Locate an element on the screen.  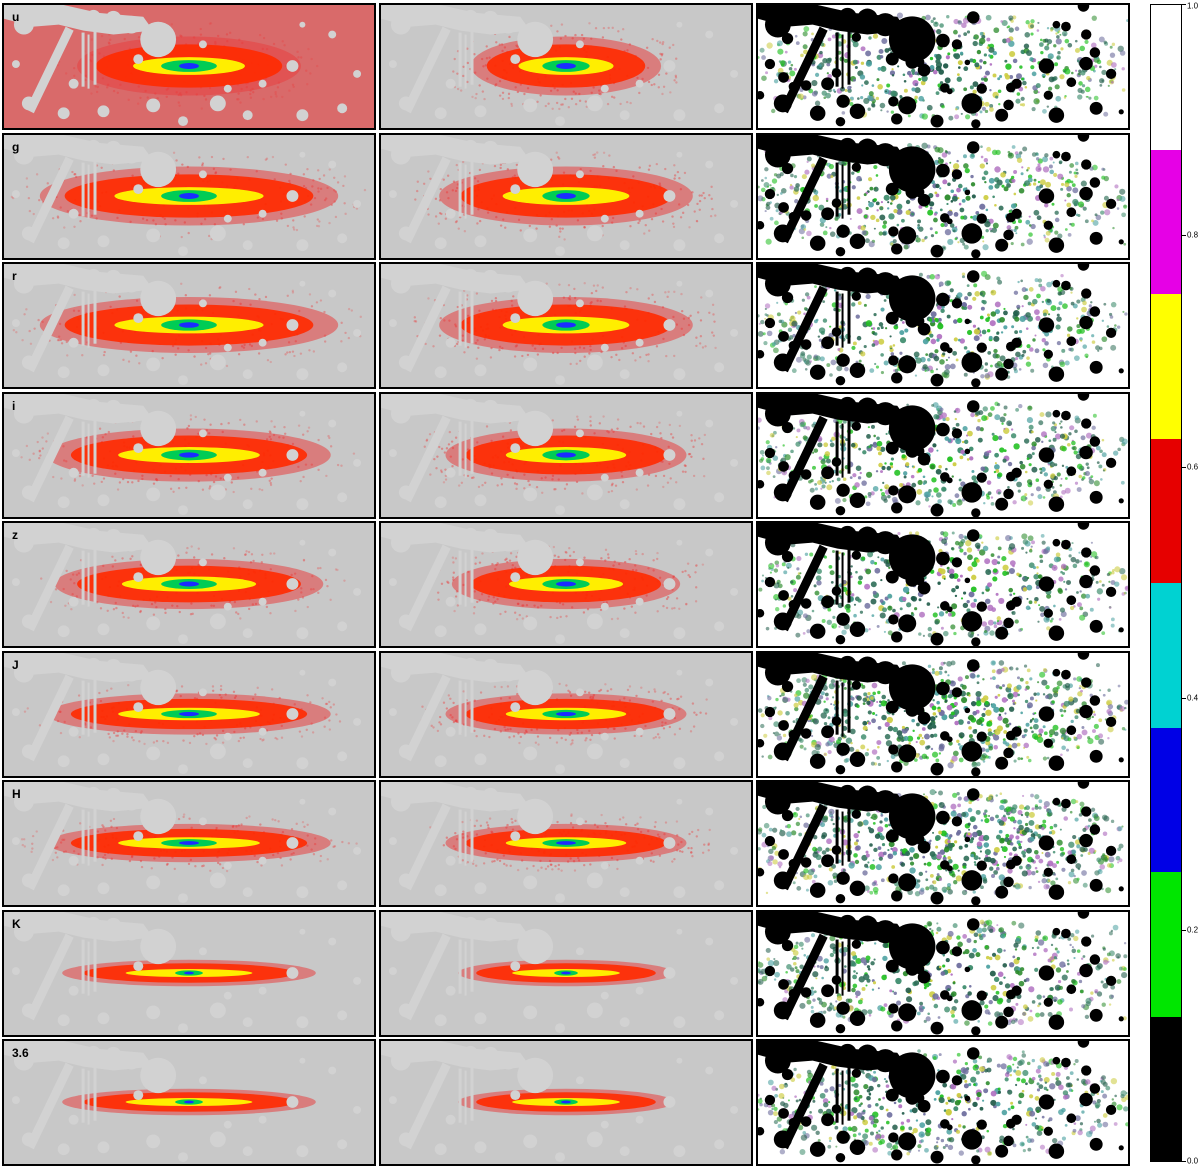
panel-observed-i: i is located at coordinates (189, 455).